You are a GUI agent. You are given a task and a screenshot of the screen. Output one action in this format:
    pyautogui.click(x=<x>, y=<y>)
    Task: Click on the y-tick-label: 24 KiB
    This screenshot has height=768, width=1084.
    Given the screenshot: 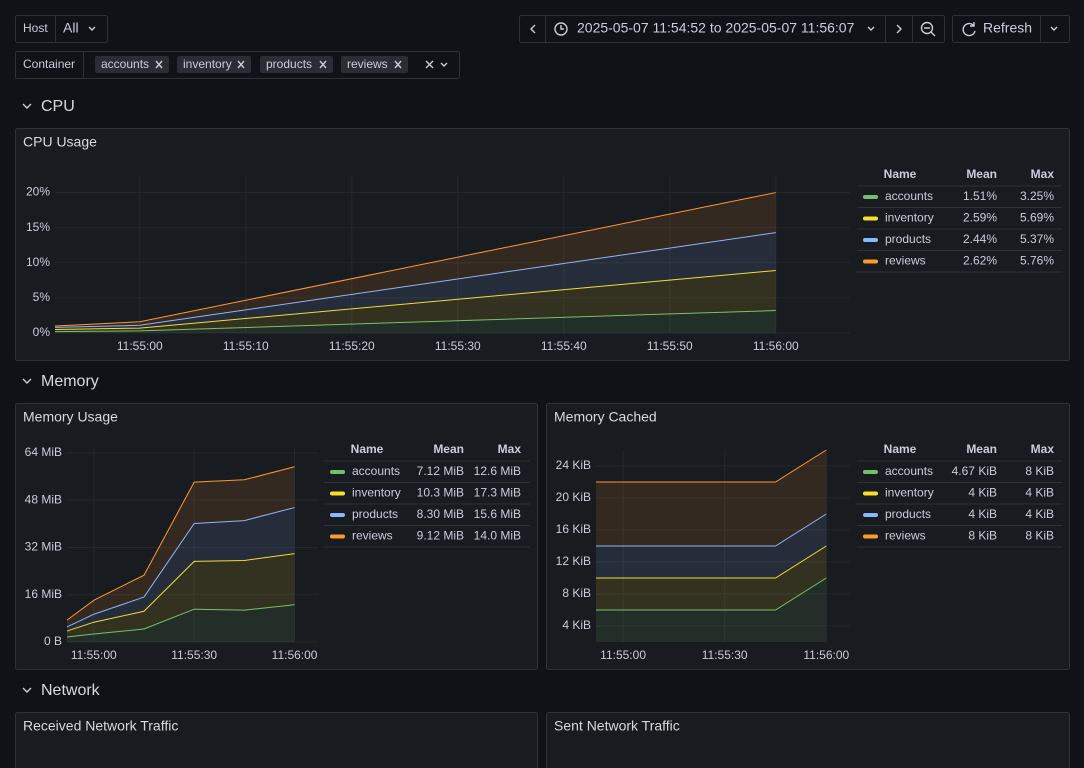 What is the action you would take?
    pyautogui.click(x=573, y=465)
    